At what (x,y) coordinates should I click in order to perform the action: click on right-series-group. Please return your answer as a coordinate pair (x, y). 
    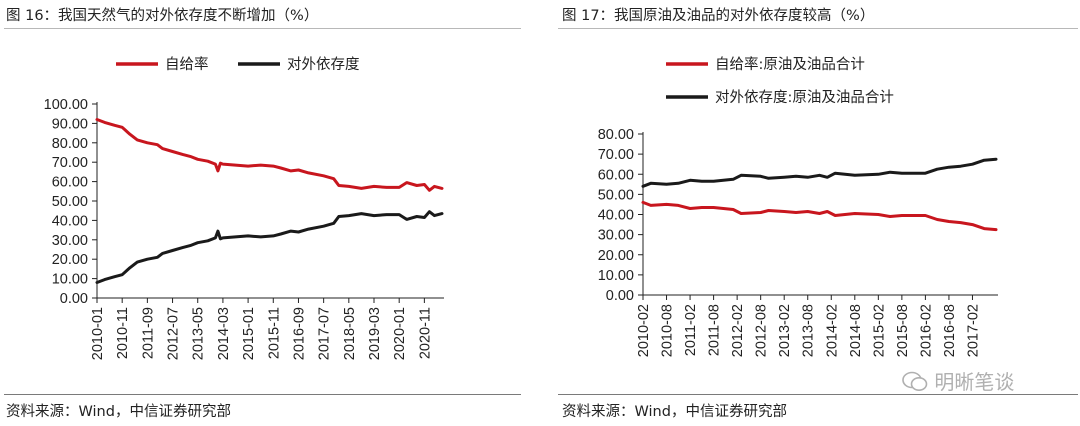
    Looking at the image, I should click on (819, 194).